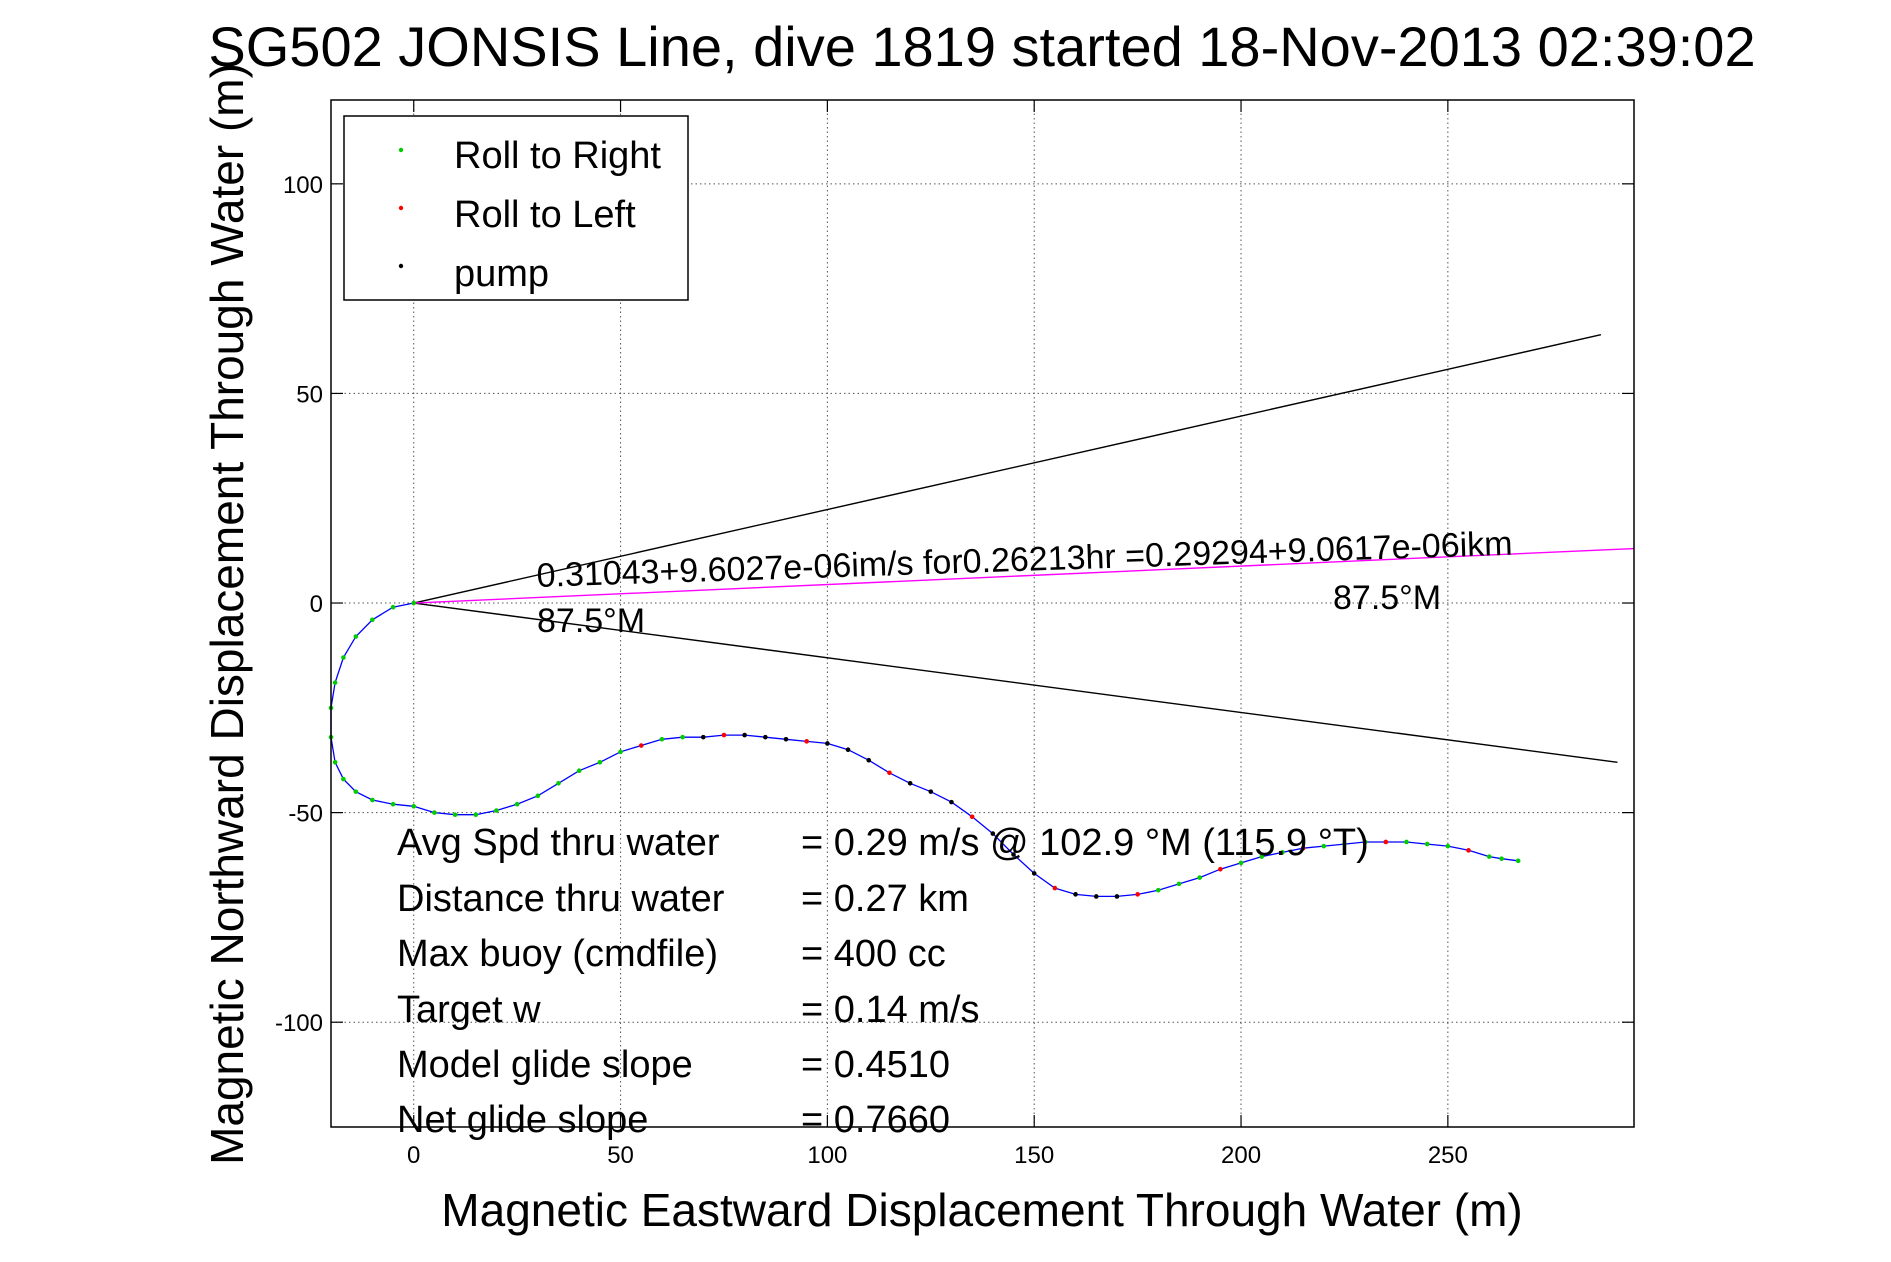 Image resolution: width=1891 pixels, height=1262 pixels. What do you see at coordinates (561, 899) in the screenshot?
I see `stat-label: Distance thru water` at bounding box center [561, 899].